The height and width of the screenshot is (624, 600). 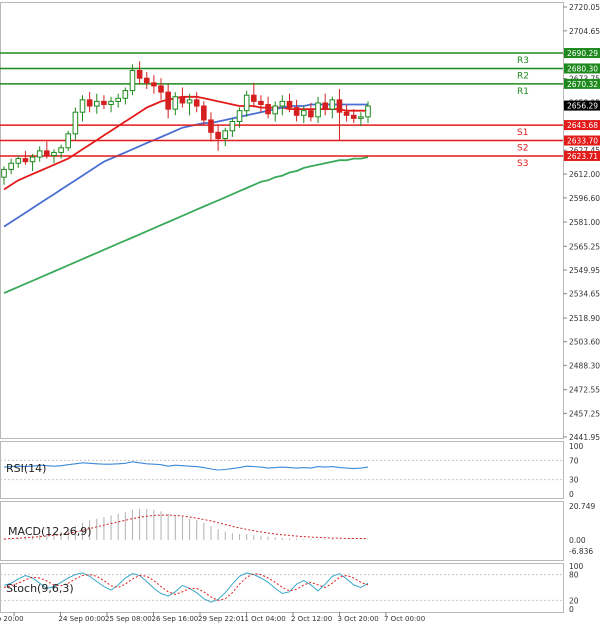 I want to click on x-tick-label: 1 Oct 04:00, so click(x=265, y=619).